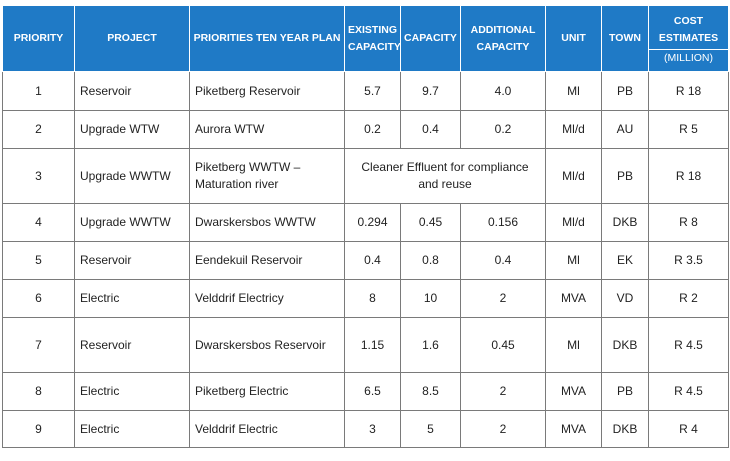 The height and width of the screenshot is (461, 730). Describe the element at coordinates (625, 260) in the screenshot. I see `cell-town: EK` at that location.